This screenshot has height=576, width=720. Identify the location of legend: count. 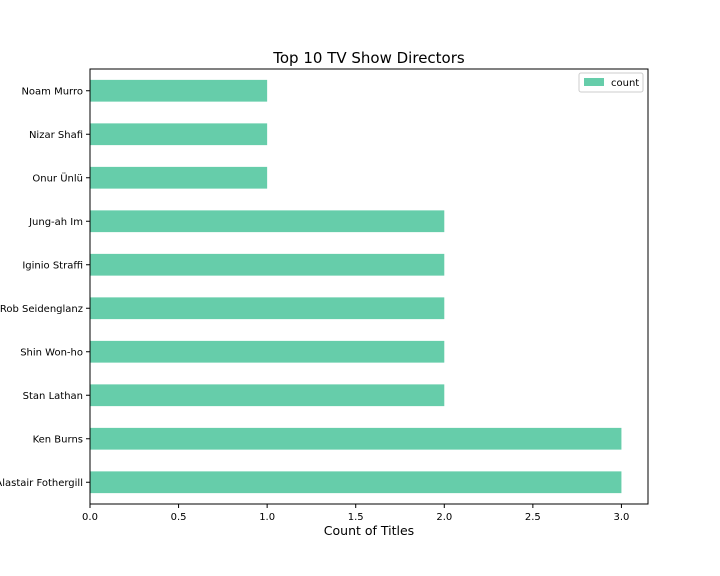
(611, 82).